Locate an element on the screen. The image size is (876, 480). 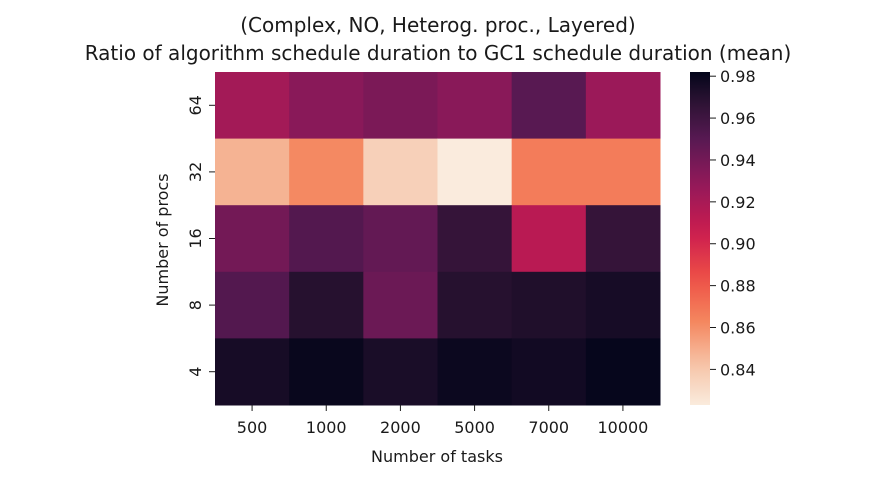
colorbar-tick-label: 0.90 is located at coordinates (738, 244).